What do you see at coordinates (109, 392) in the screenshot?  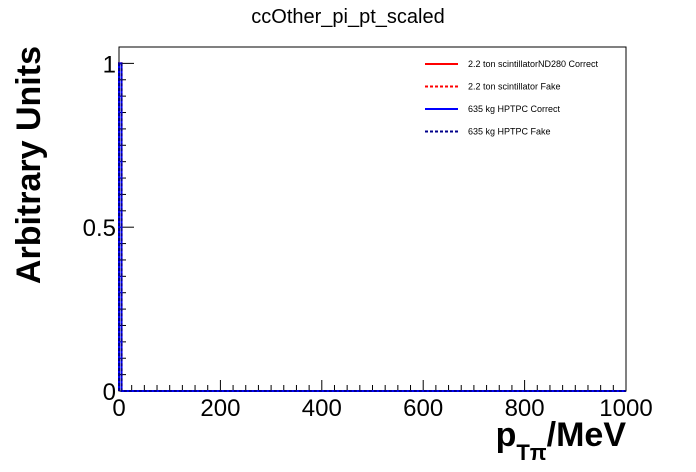 I see `y-tick-label: 0` at bounding box center [109, 392].